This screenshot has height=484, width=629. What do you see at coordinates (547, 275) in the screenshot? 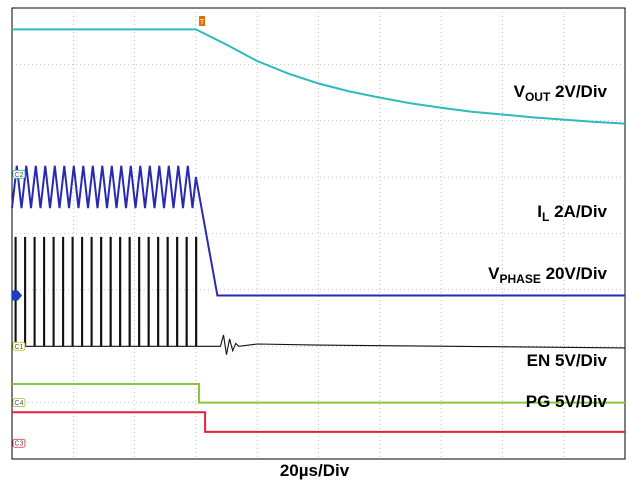
I see `label-vphase: VPHASE 20V/Div` at bounding box center [547, 275].